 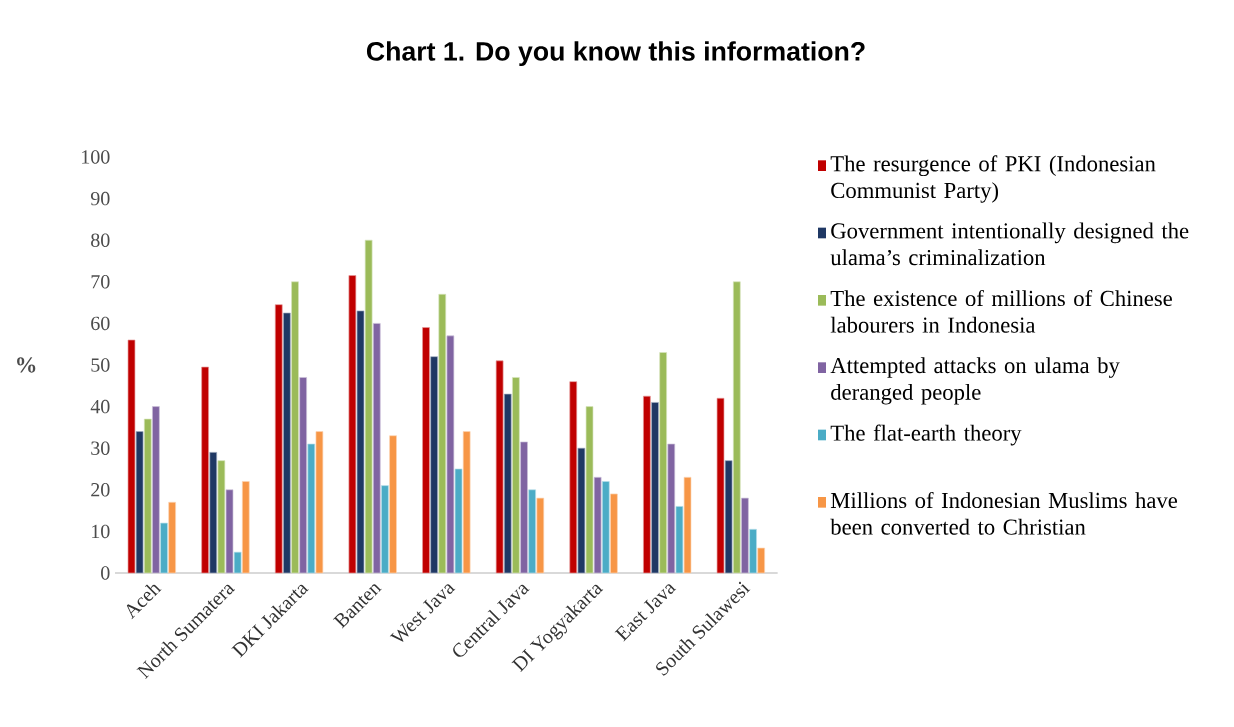 I want to click on legend-label: The flat-earth theory, so click(x=926, y=435).